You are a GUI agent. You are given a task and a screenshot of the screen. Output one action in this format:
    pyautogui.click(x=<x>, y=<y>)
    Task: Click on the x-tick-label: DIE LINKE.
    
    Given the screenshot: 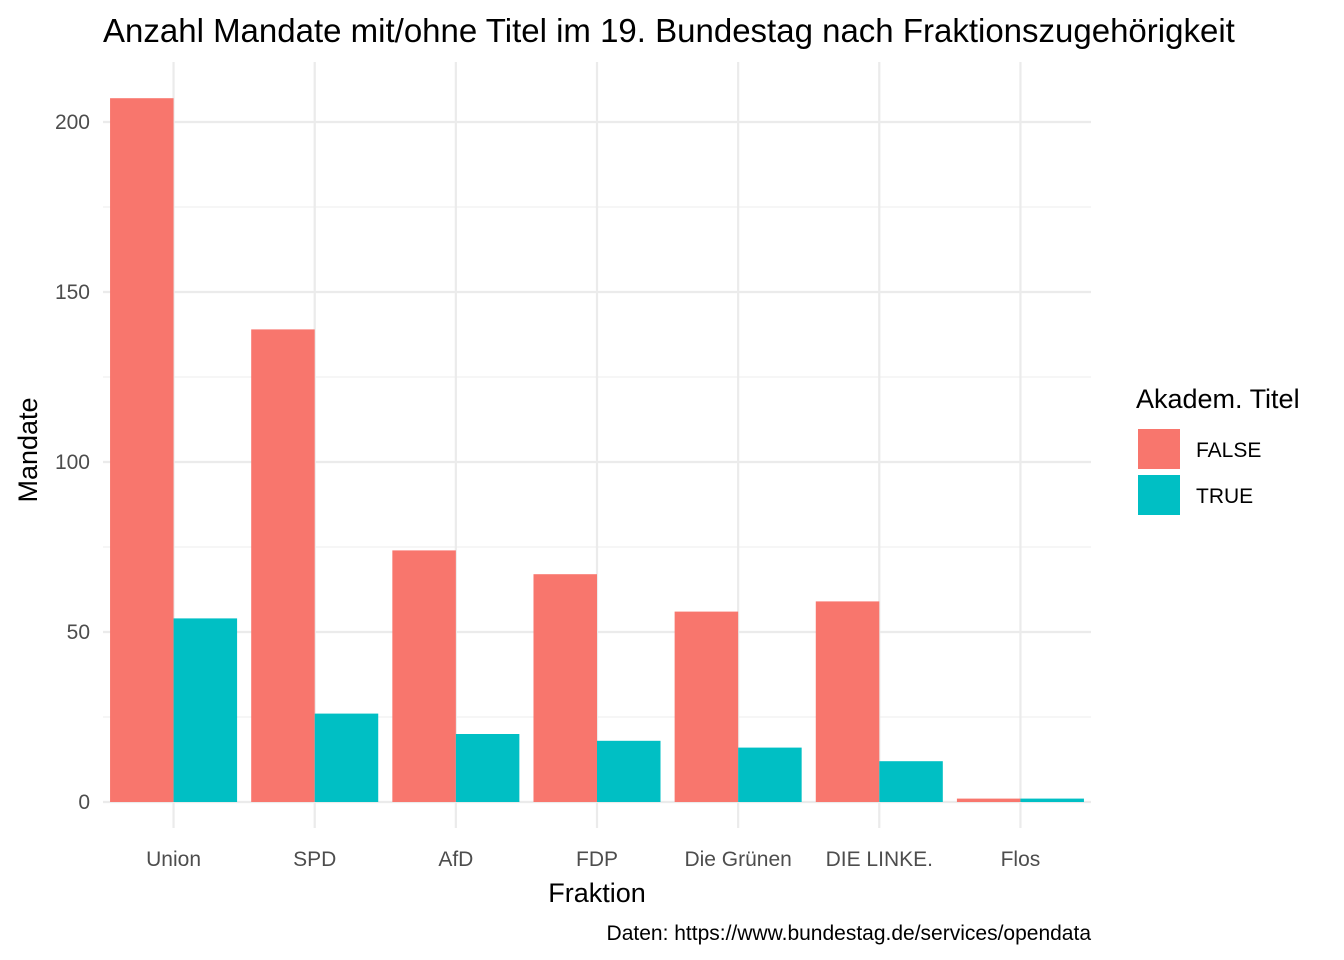 What is the action you would take?
    pyautogui.click(x=879, y=859)
    